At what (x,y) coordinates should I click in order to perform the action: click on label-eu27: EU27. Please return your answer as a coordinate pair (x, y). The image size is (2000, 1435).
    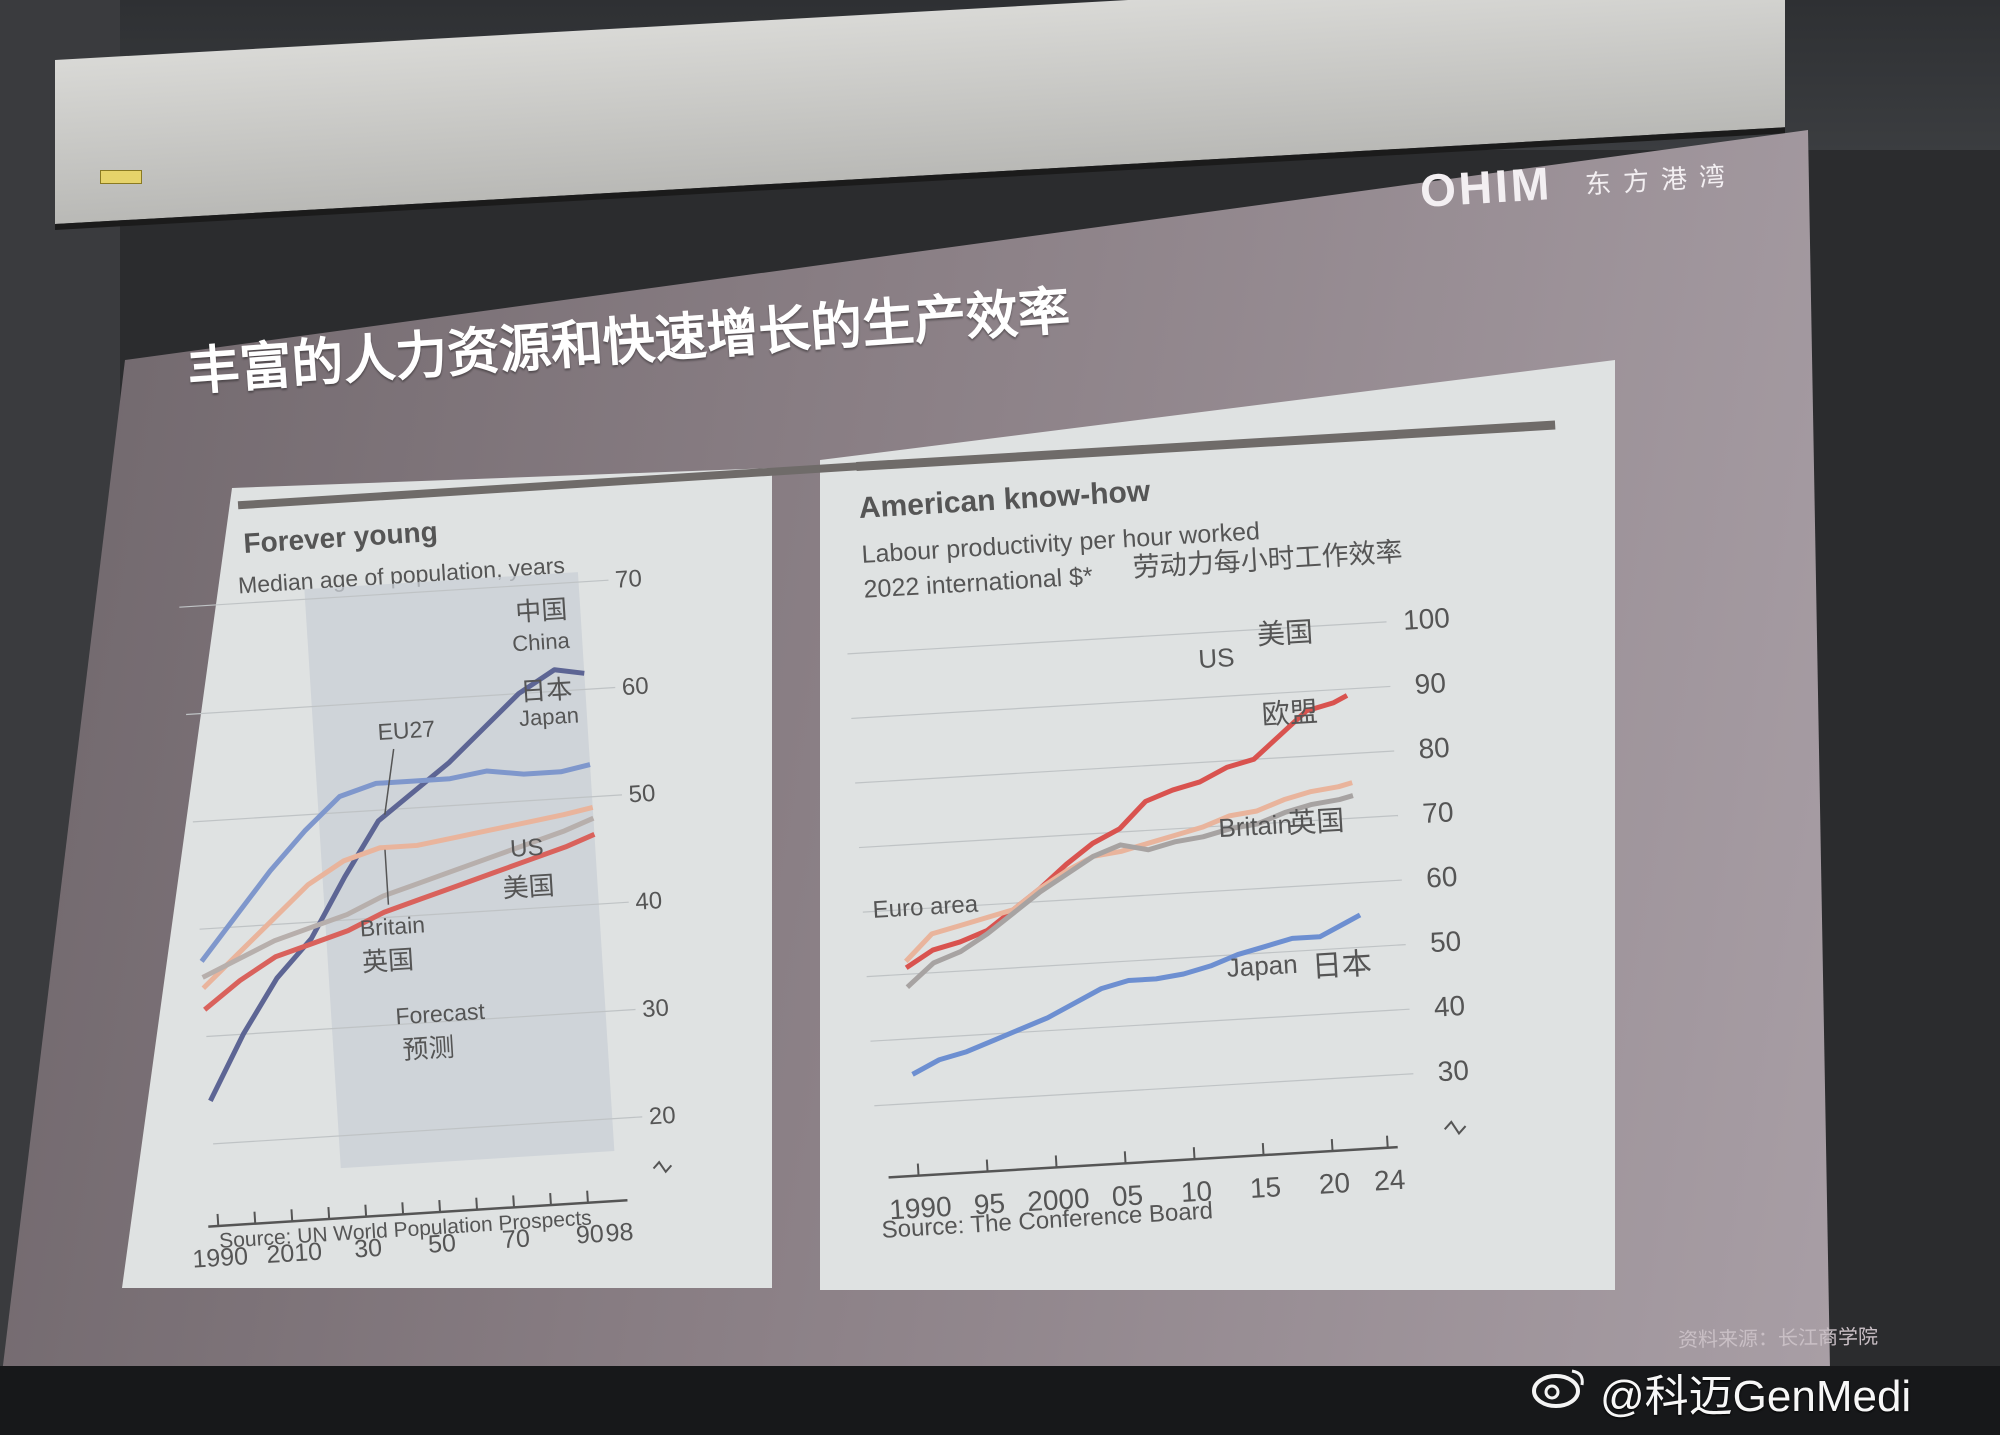
    Looking at the image, I should click on (406, 730).